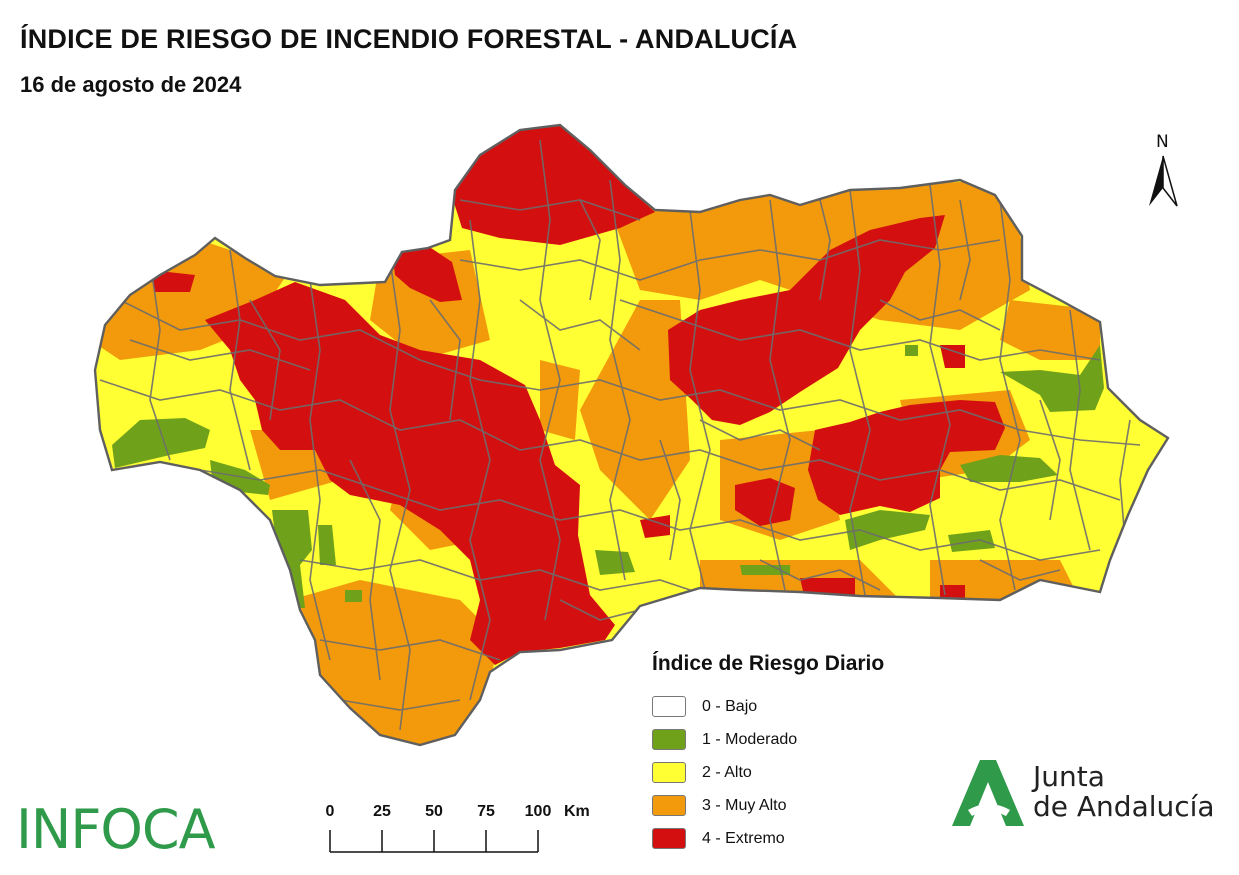 The height and width of the screenshot is (875, 1239). What do you see at coordinates (382, 811) in the screenshot?
I see `scale-label-25: 25` at bounding box center [382, 811].